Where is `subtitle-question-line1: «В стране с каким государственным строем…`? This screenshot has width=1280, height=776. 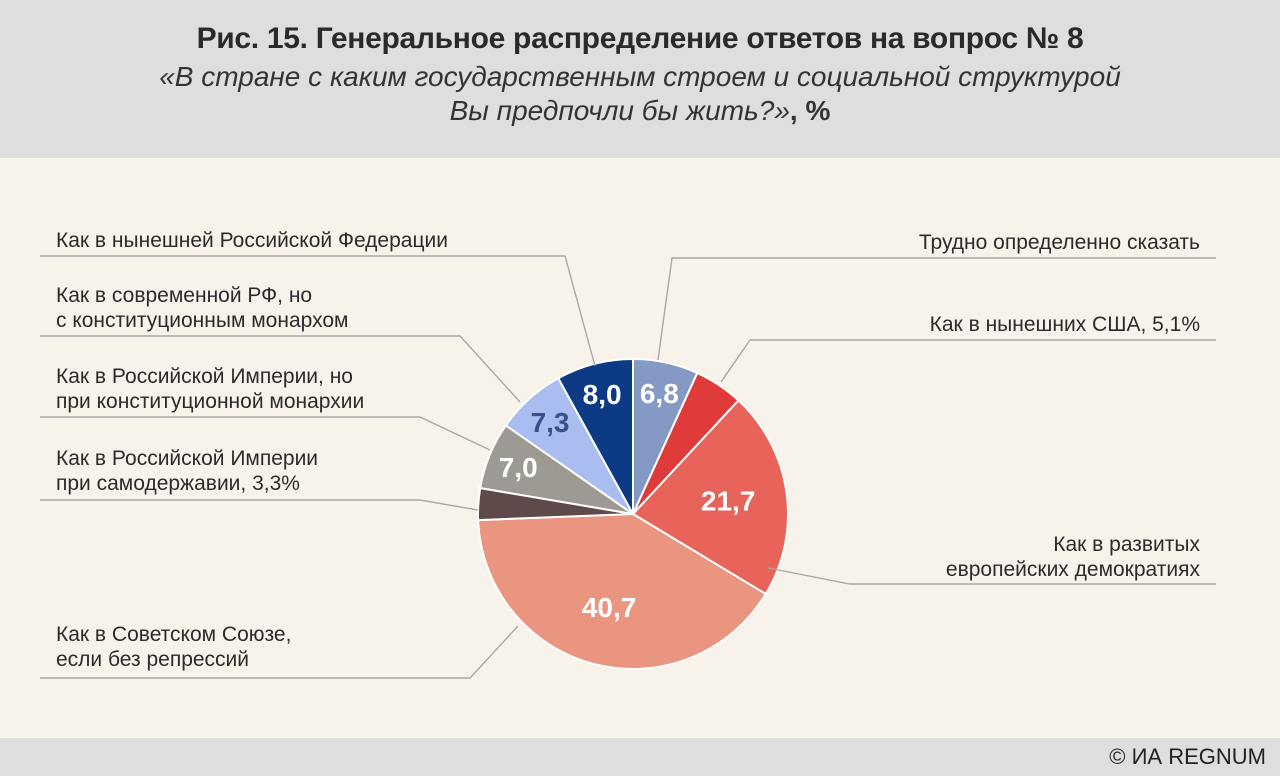 subtitle-question-line1: «В стране с каким государственным строем… is located at coordinates (640, 76).